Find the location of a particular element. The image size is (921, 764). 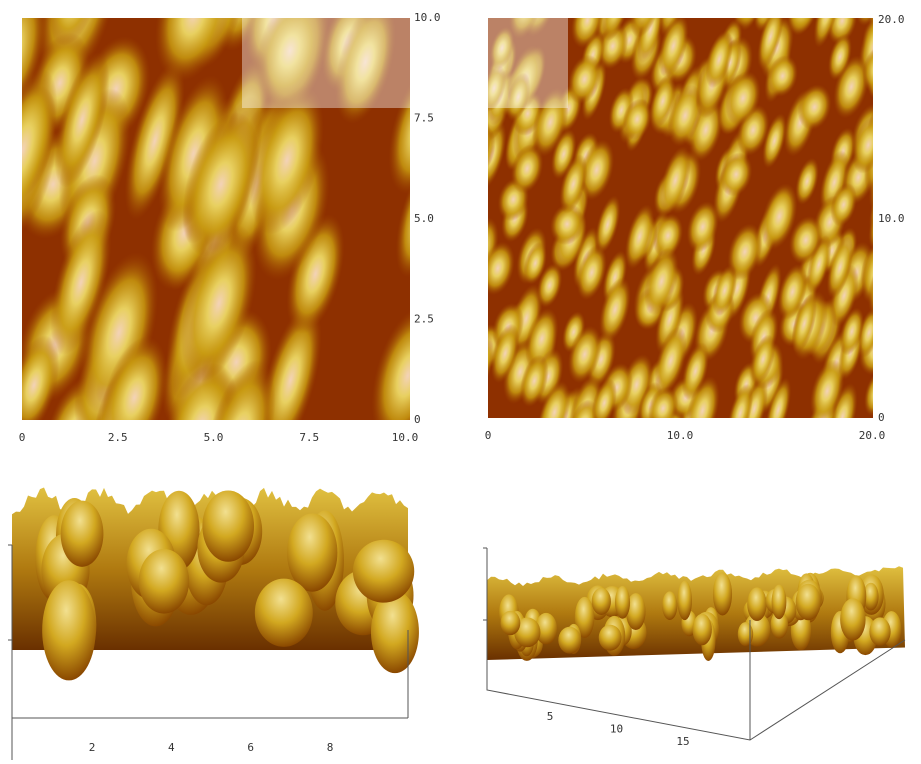

tick-label: 4 is located at coordinates (171, 747).